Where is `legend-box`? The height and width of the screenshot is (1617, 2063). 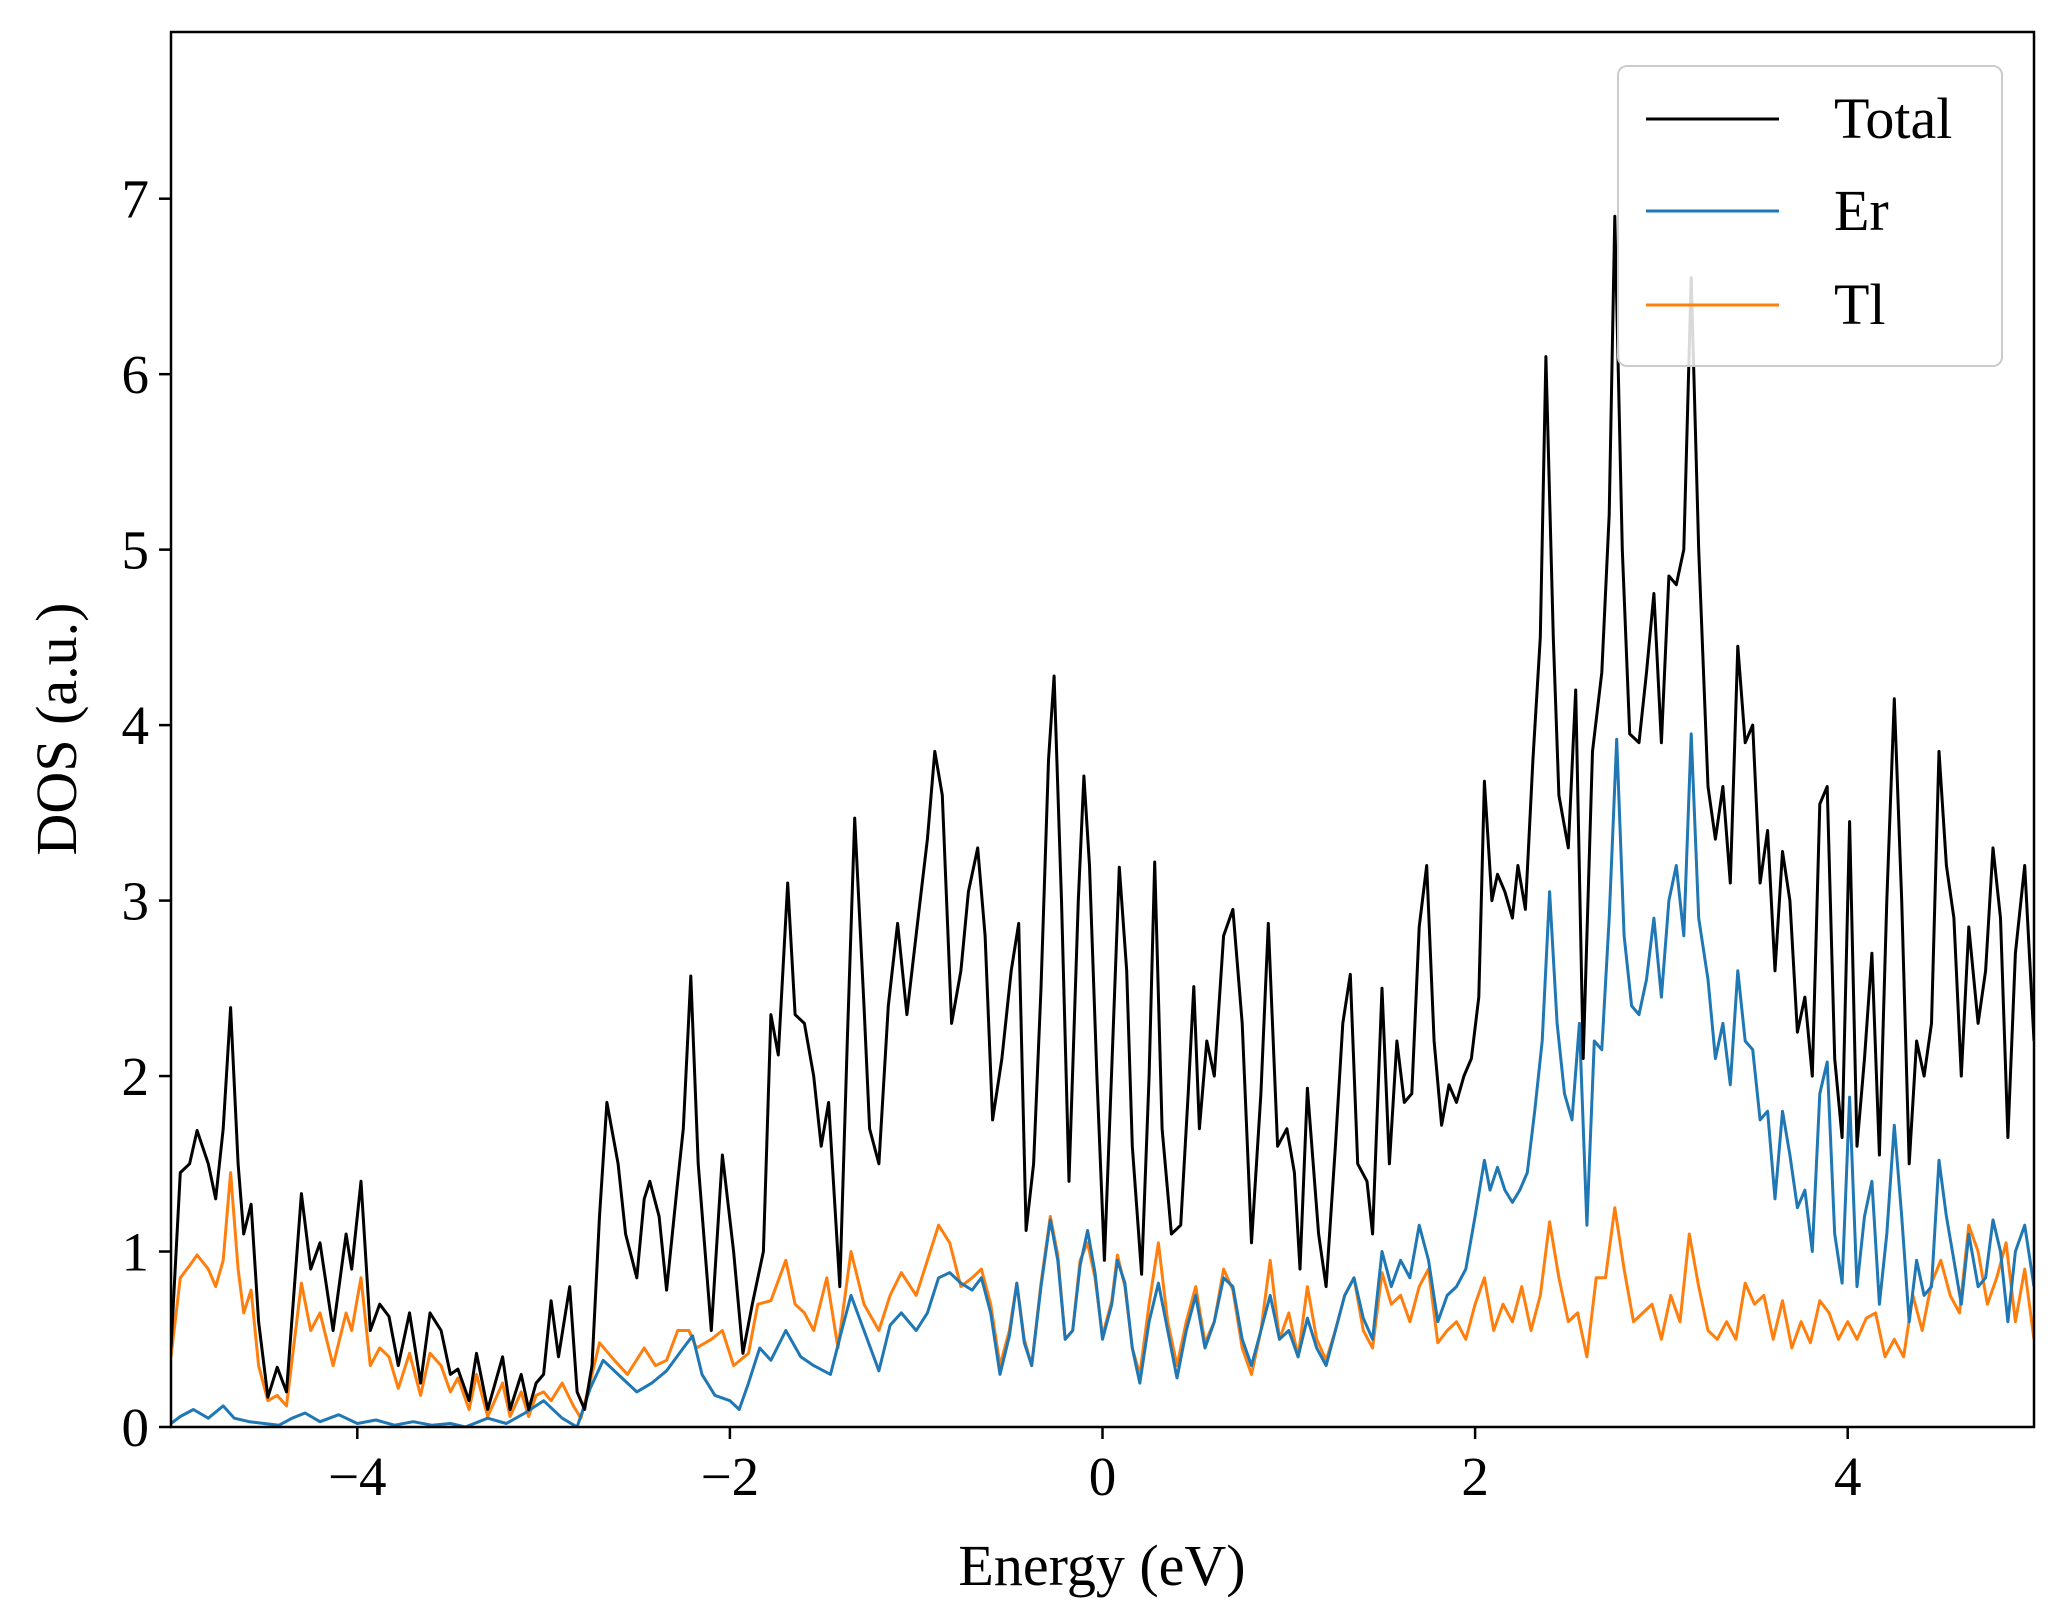 legend-box is located at coordinates (1810, 216).